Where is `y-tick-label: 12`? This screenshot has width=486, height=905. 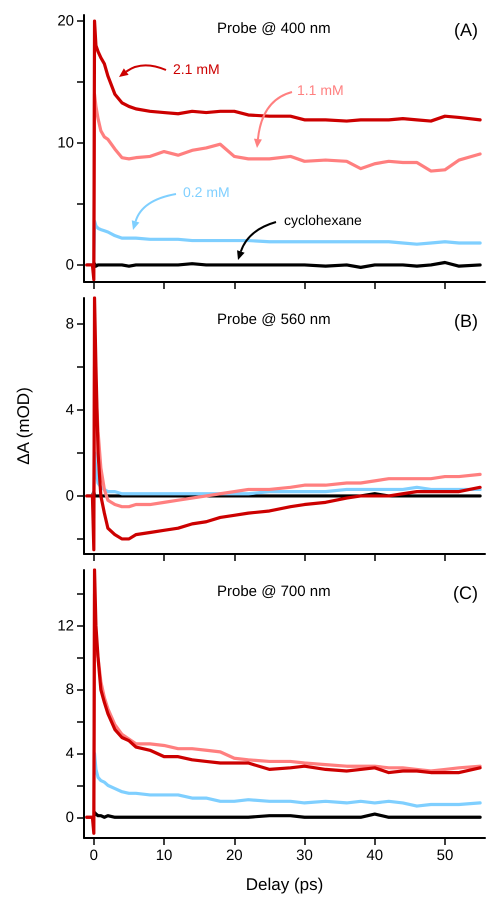
y-tick-label: 12 is located at coordinates (65, 625).